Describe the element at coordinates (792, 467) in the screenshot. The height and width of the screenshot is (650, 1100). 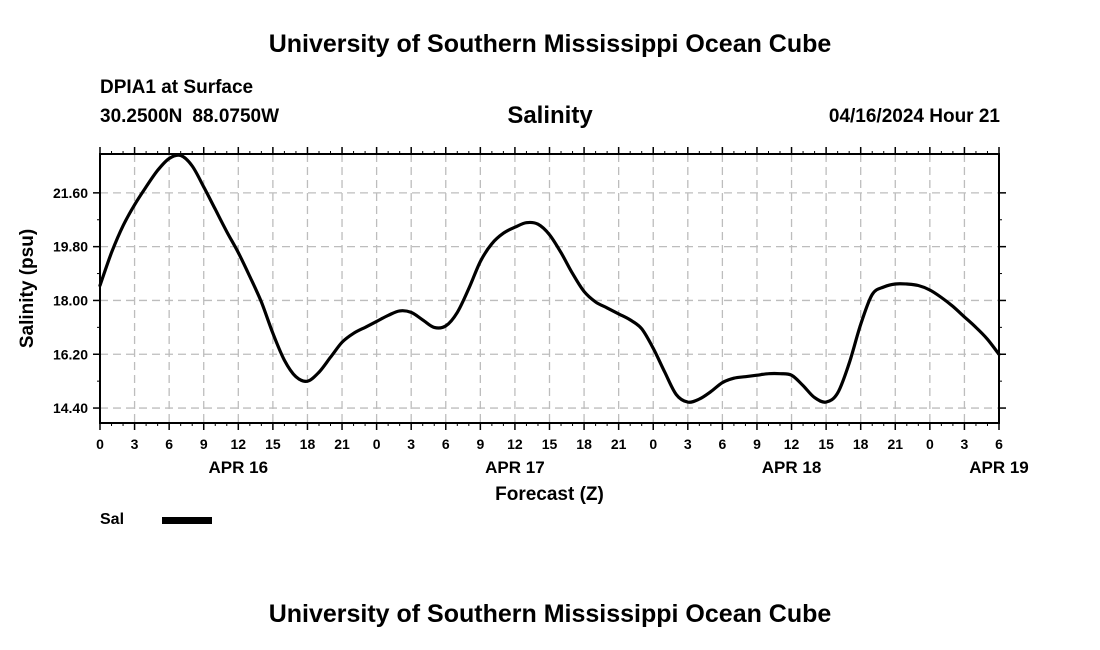
I see `date-label: APR 18` at that location.